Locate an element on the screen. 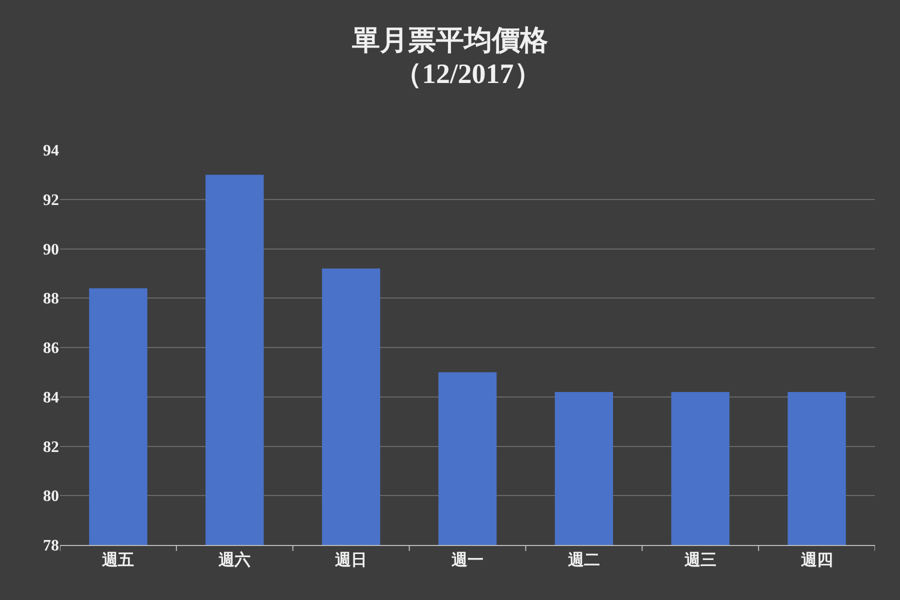 The width and height of the screenshot is (900, 600). y-tick-label: 90 is located at coordinates (51, 249).